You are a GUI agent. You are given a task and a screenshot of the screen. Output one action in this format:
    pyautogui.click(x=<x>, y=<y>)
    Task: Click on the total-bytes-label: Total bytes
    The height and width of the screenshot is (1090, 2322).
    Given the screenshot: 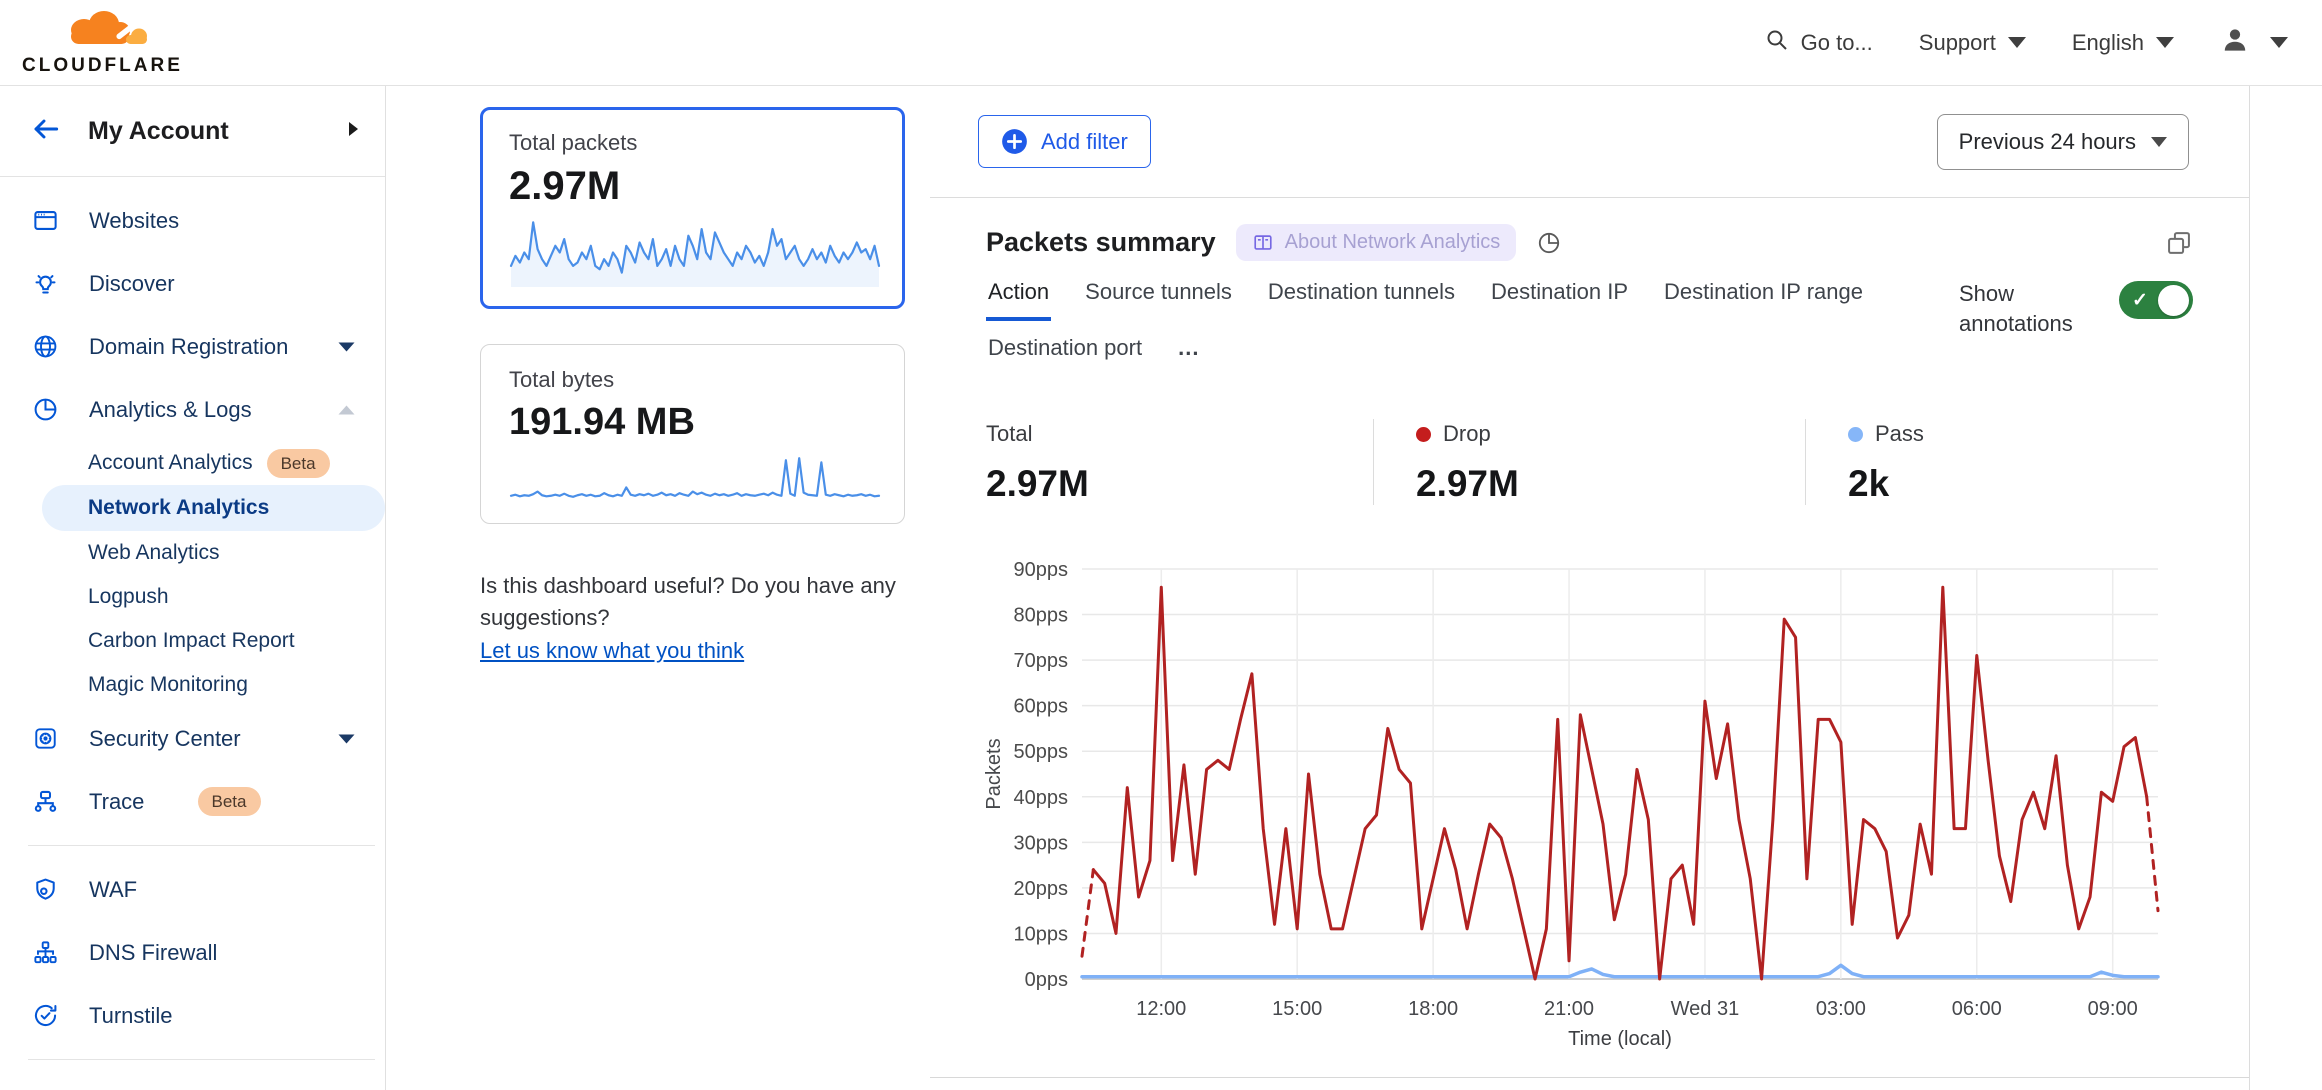 What is the action you would take?
    pyautogui.click(x=562, y=379)
    